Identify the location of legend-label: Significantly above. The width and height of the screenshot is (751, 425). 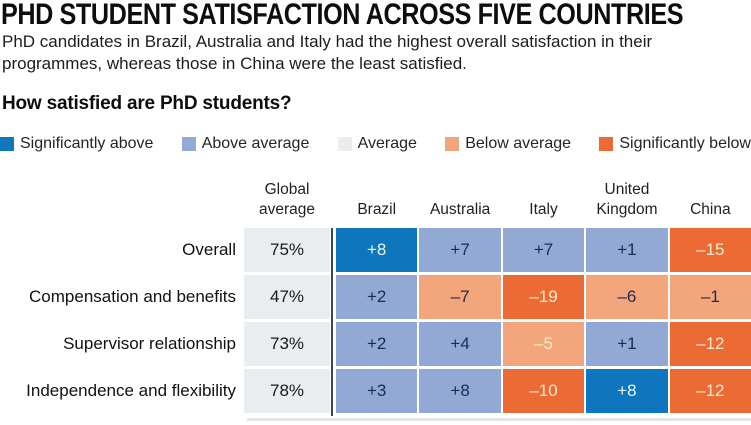
(87, 143).